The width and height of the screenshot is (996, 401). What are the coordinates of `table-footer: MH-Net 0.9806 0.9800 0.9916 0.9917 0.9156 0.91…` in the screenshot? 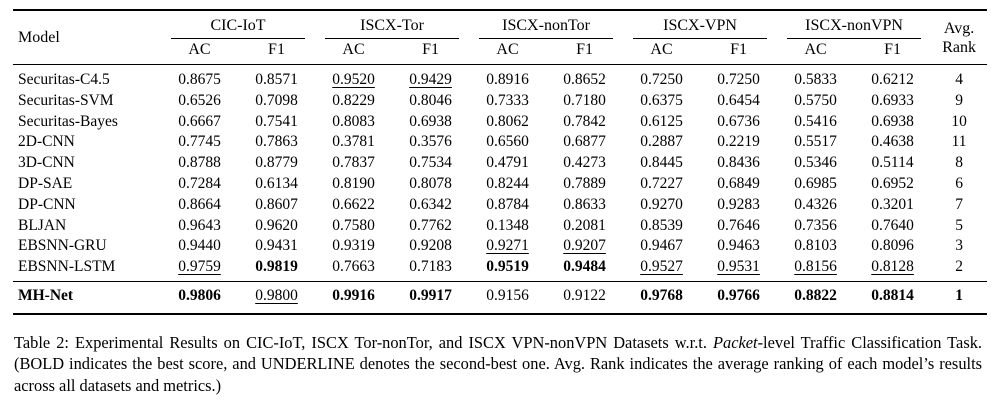 It's located at (500, 297).